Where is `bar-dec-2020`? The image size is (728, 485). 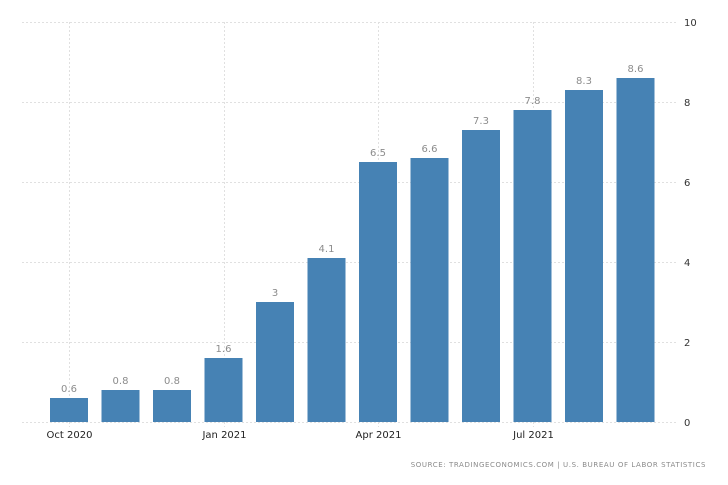 bar-dec-2020 is located at coordinates (172, 406).